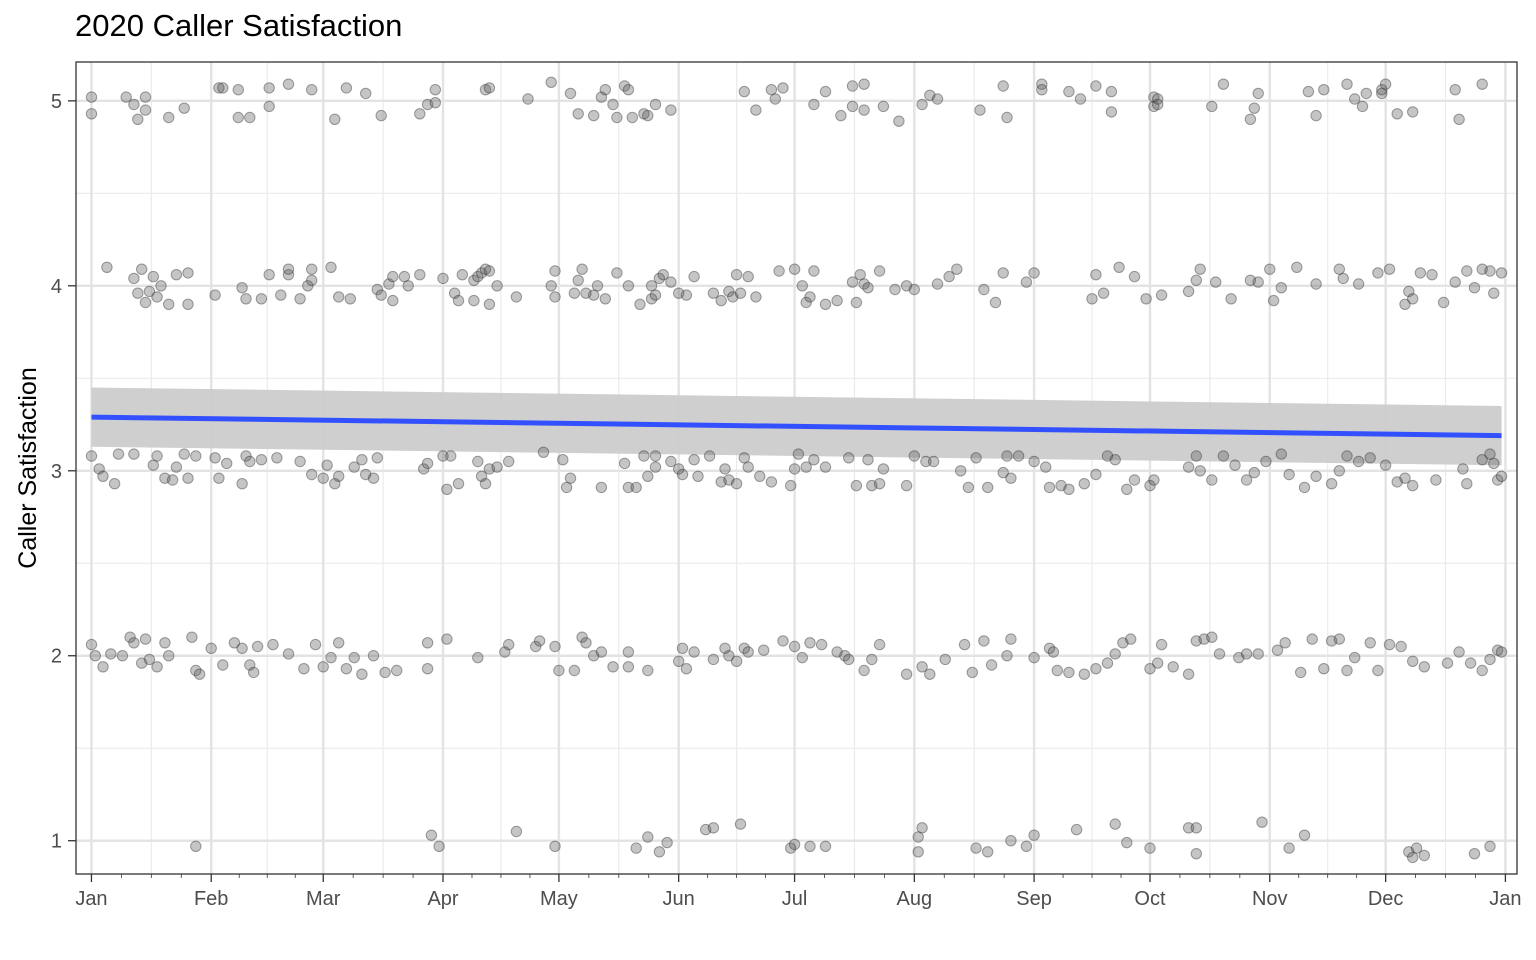 Image resolution: width=1536 pixels, height=960 pixels. What do you see at coordinates (798, 892) in the screenshot?
I see `x-axis: Jan Feb Mar Apr May Jun Jul Aug Sep Oct Nov Dec Jan` at bounding box center [798, 892].